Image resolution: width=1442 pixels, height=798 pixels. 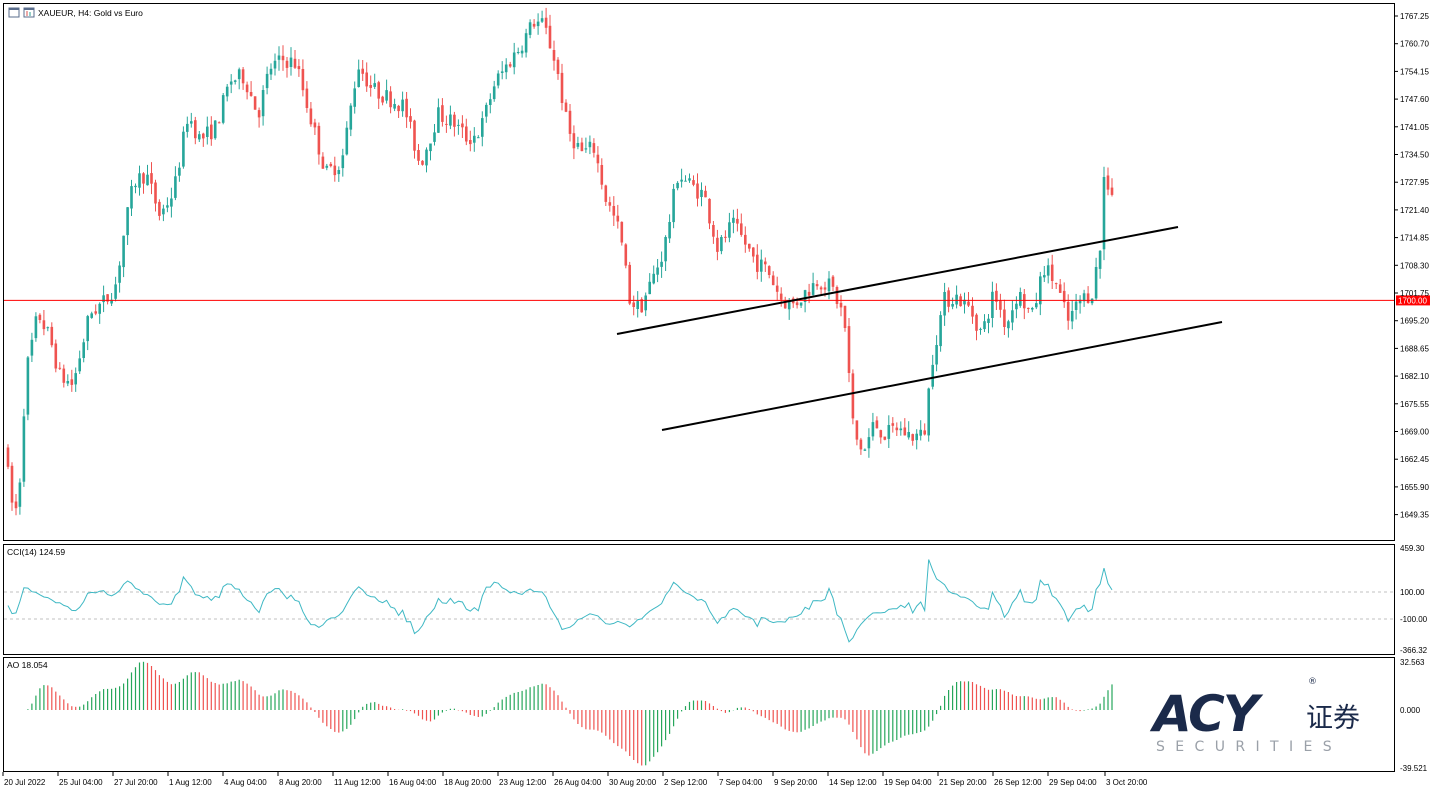 What do you see at coordinates (90, 13) in the screenshot?
I see `symbol-title-text: XAUEUR, H4: Gold vs Euro` at bounding box center [90, 13].